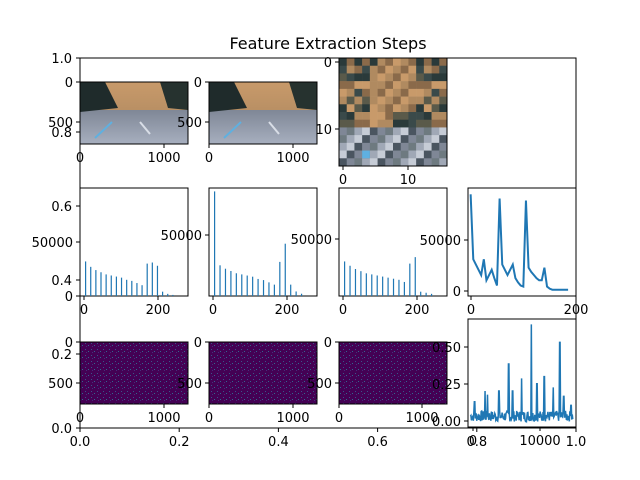 This screenshot has width=640, height=480. What do you see at coordinates (61, 207) in the screenshot?
I see `outer-y-tick-label: 0.6` at bounding box center [61, 207].